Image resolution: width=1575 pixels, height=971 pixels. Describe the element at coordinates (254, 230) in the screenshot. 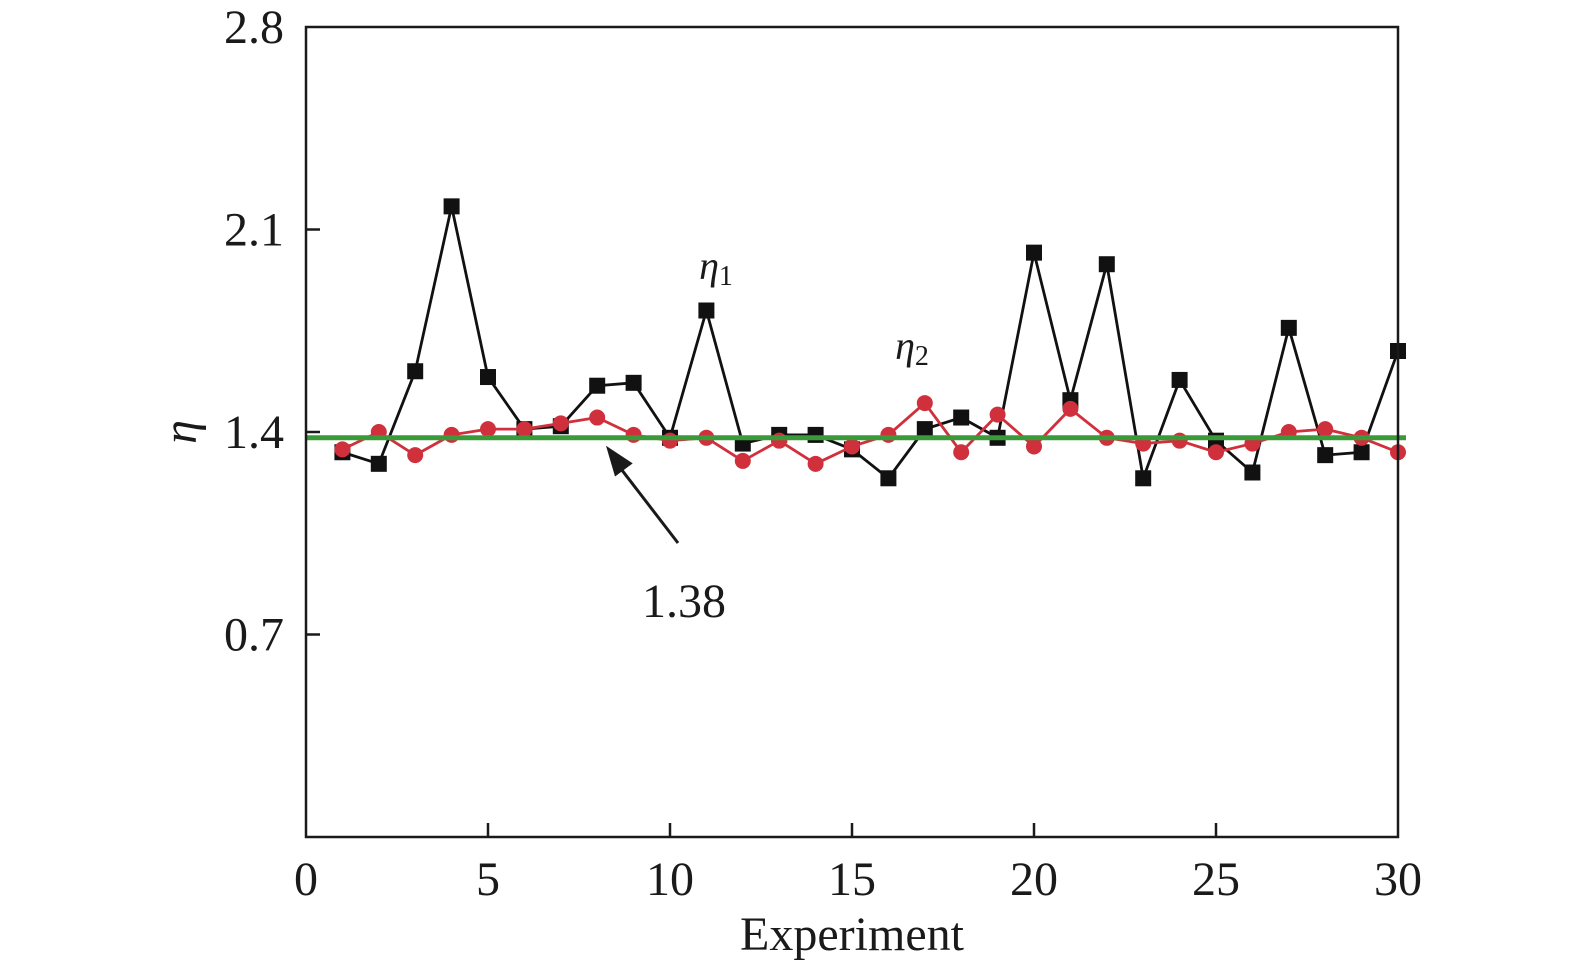

I see `y-tick-label: 2.1` at that location.